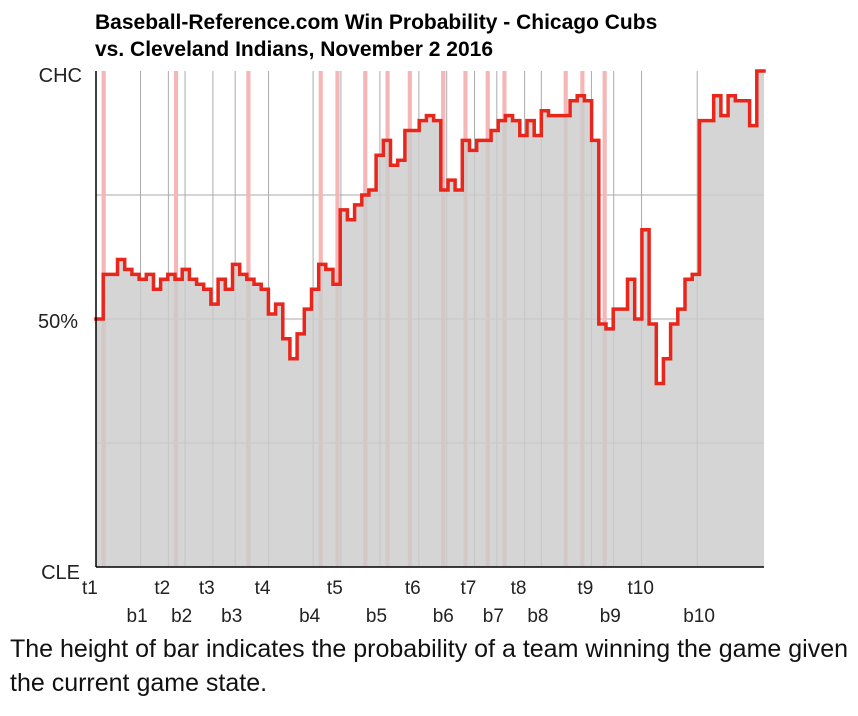 The height and width of the screenshot is (716, 858). Describe the element at coordinates (519, 588) in the screenshot. I see `inning-label-top: t8` at that location.